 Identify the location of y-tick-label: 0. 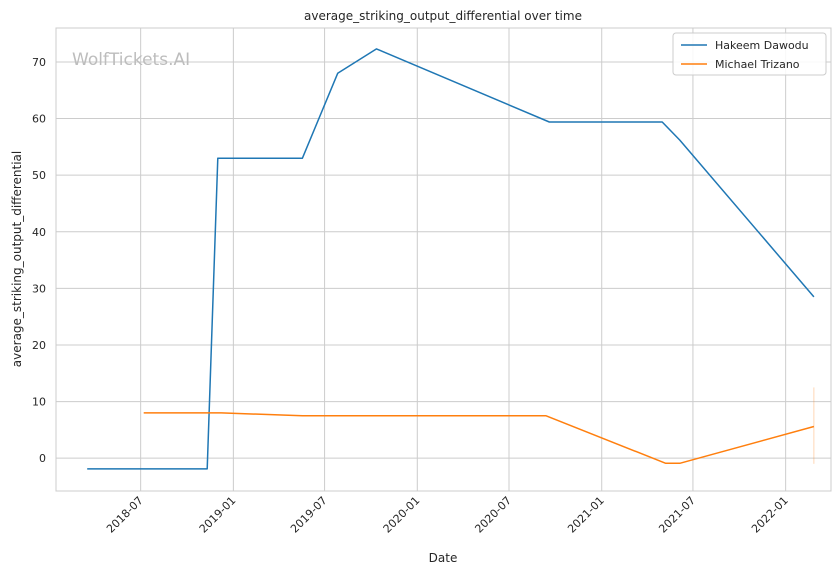
(42, 458).